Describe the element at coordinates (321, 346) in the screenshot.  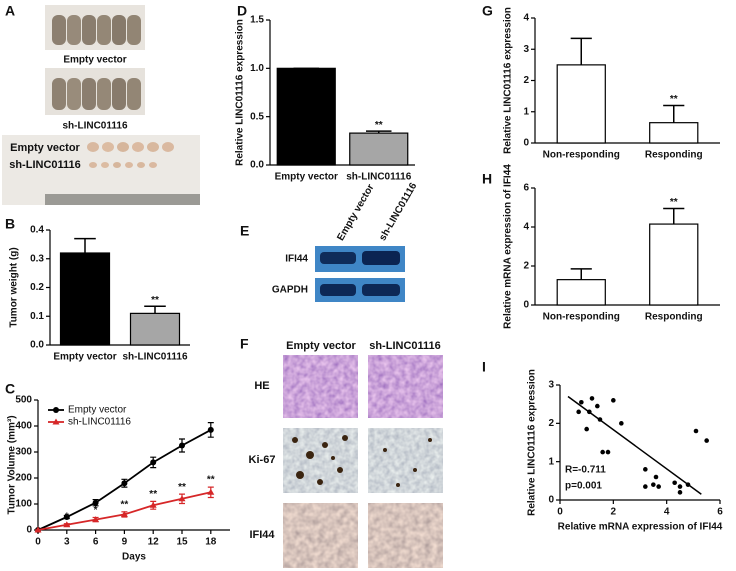
I see `column-label: Empty vector` at that location.